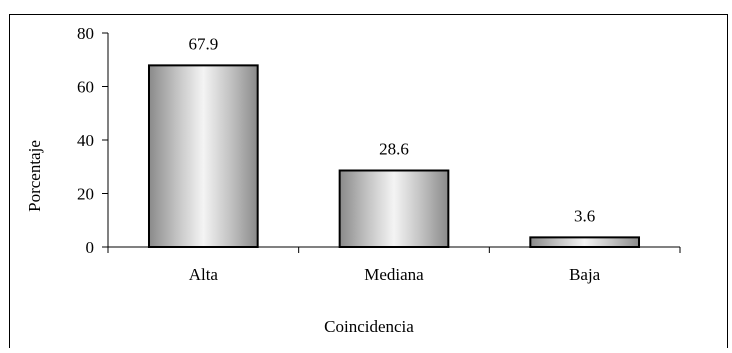 The width and height of the screenshot is (732, 353). What do you see at coordinates (34, 176) in the screenshot?
I see `y-axis-label: Porcentaje` at bounding box center [34, 176].